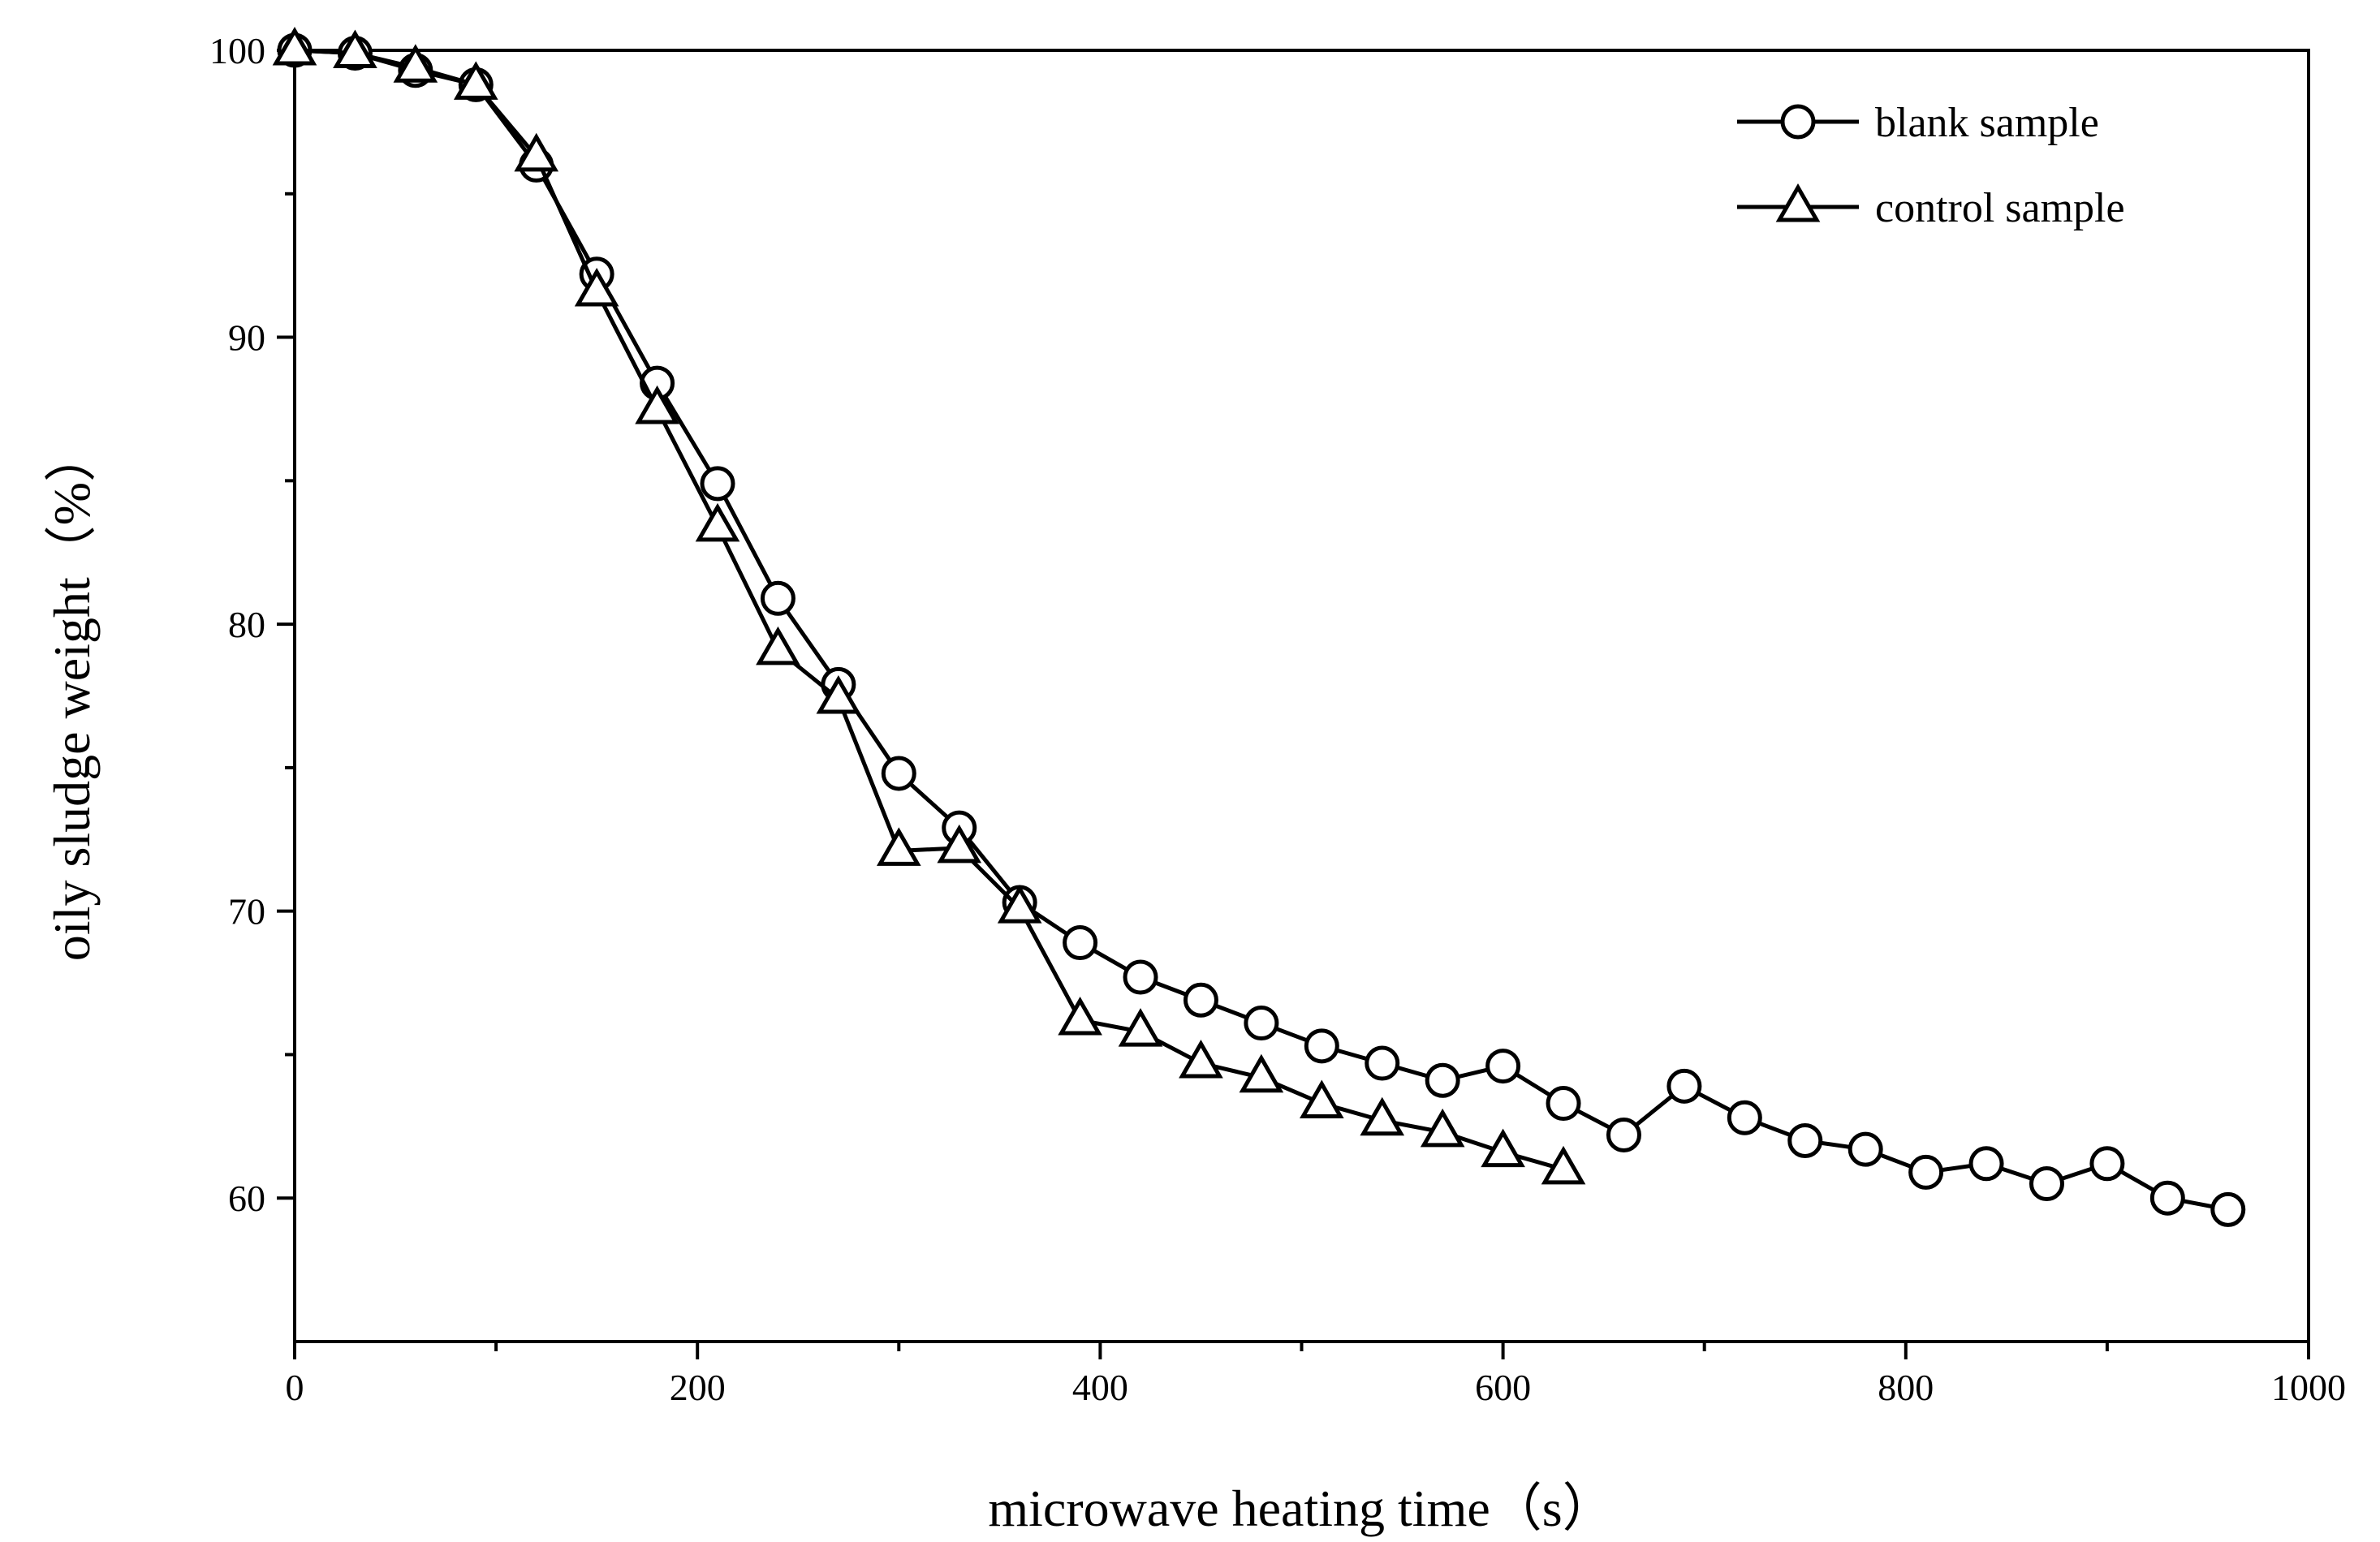 This screenshot has width=2380, height=1542. What do you see at coordinates (1906, 1388) in the screenshot?
I see `x-tick-label: 800` at bounding box center [1906, 1388].